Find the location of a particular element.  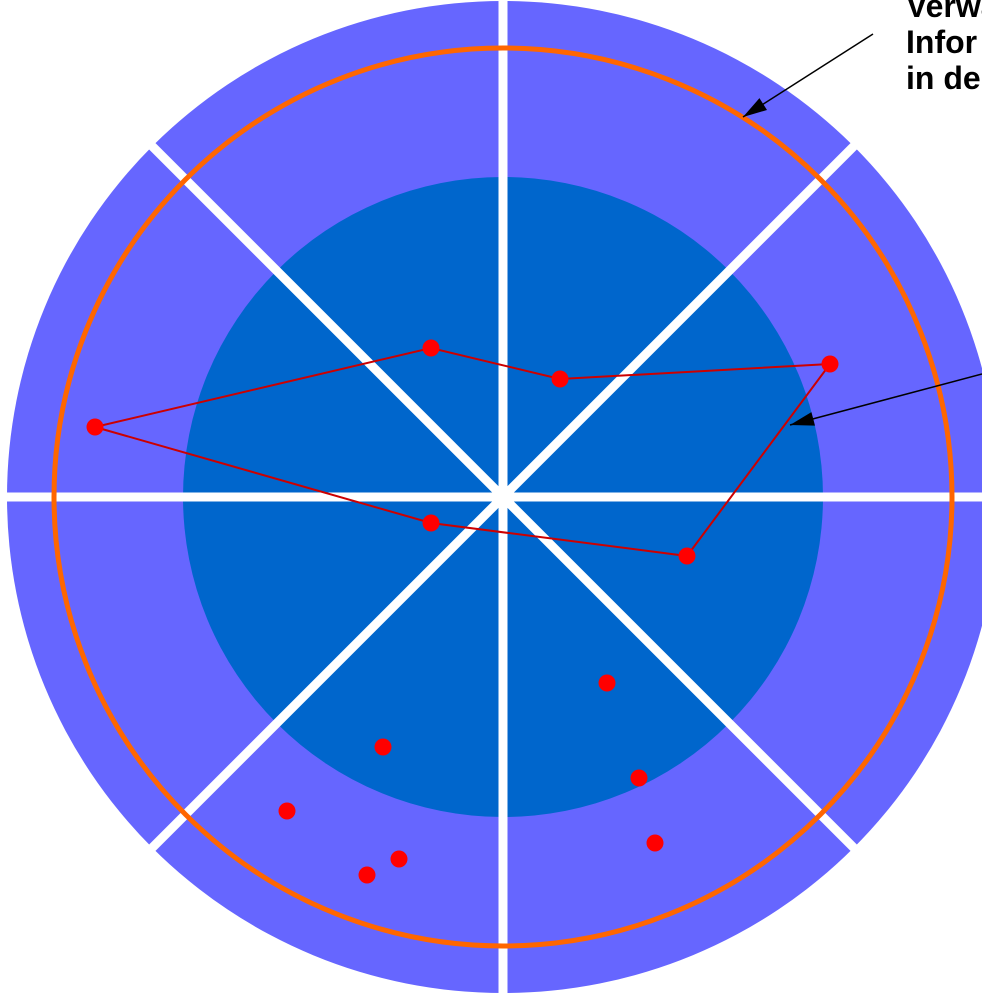

annotation-line-2: Infor is located at coordinates (942, 42).